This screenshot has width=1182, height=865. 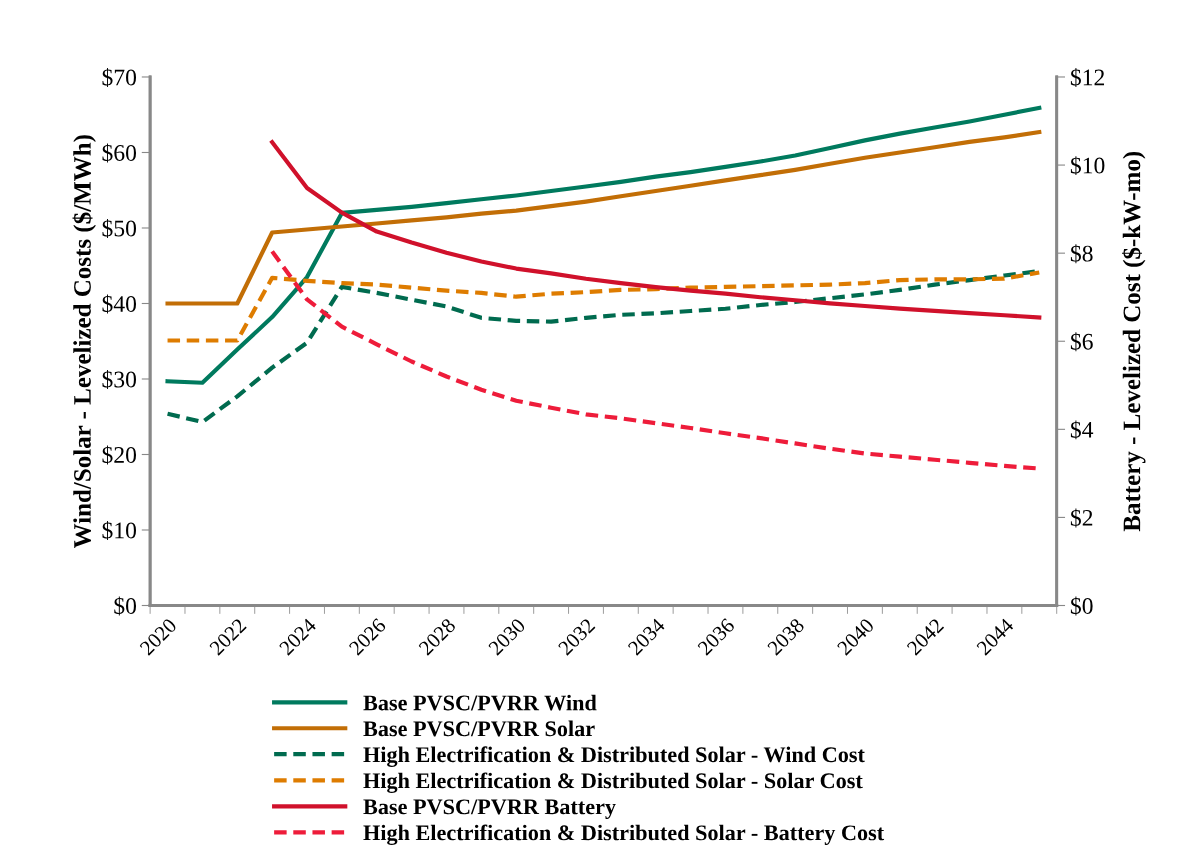 I want to click on legend-label: High Electrification & Distributed Solar - Solar Cost, so click(x=613, y=782).